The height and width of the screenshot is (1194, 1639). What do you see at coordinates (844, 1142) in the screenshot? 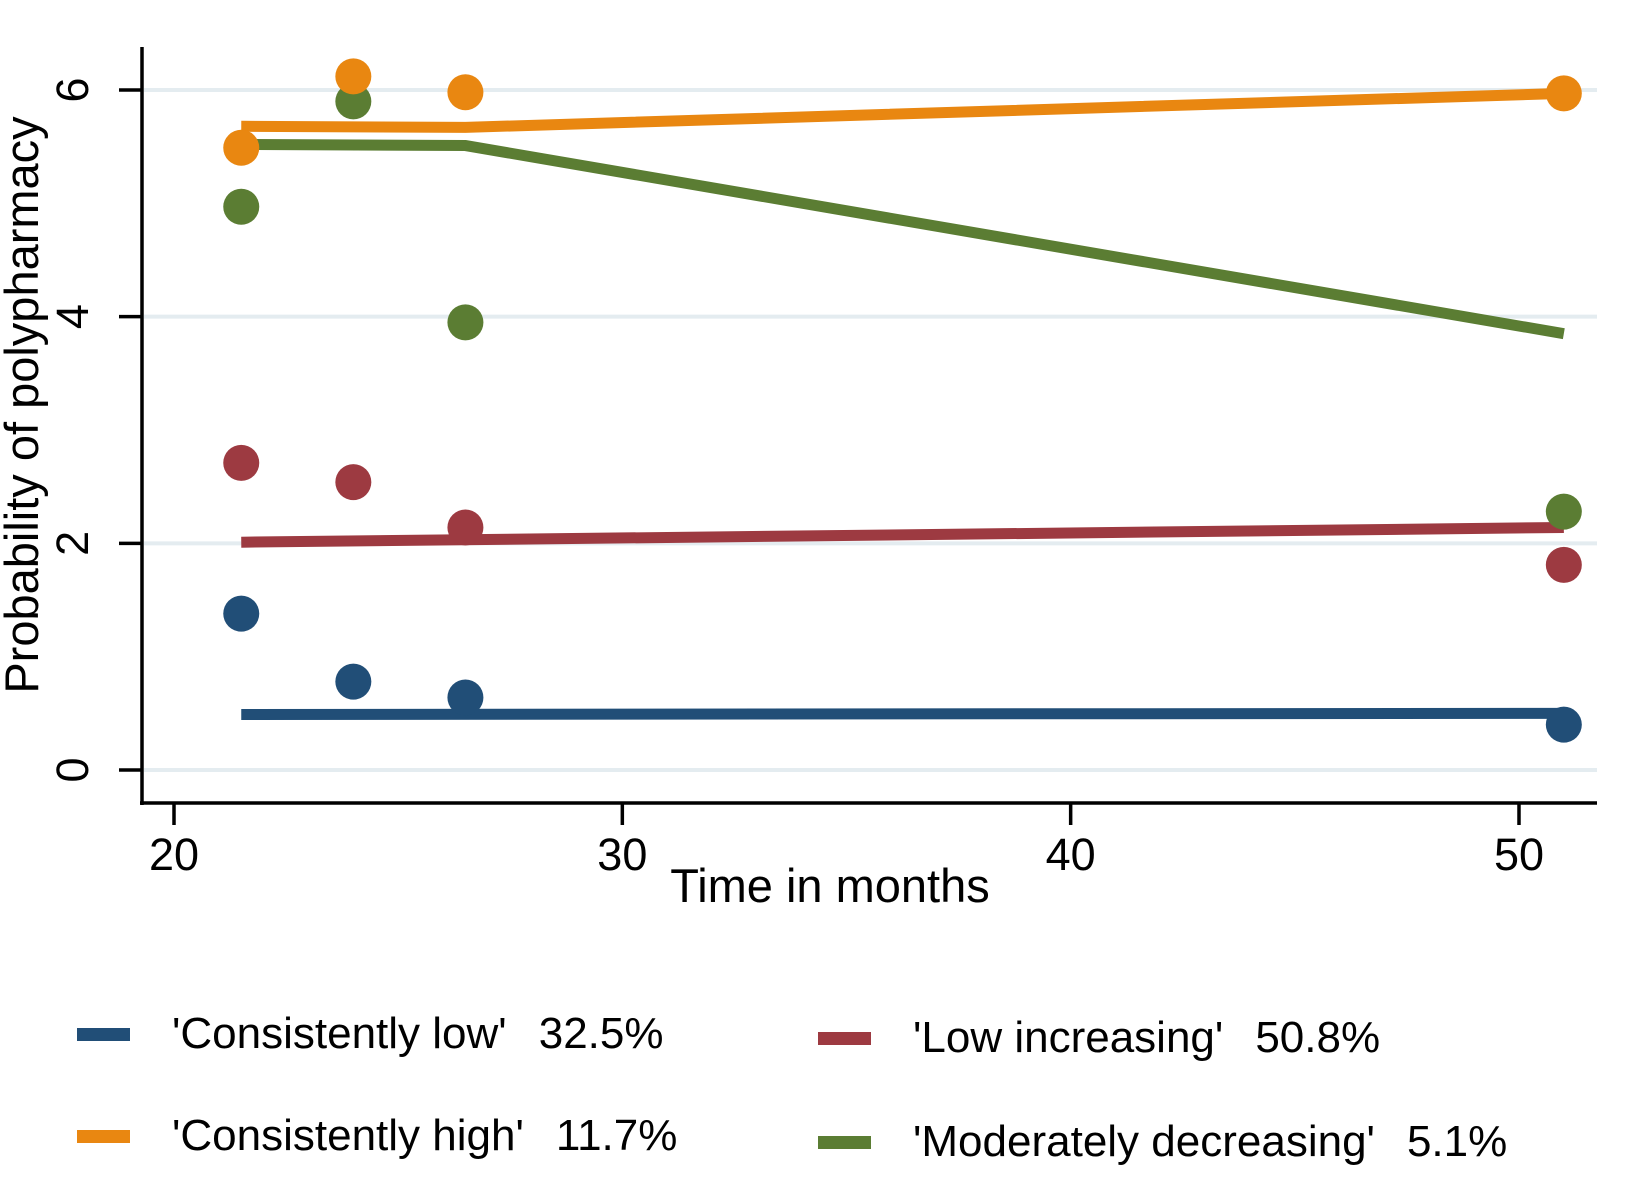
I see `legend-swatch-moderately-decreasing` at bounding box center [844, 1142].